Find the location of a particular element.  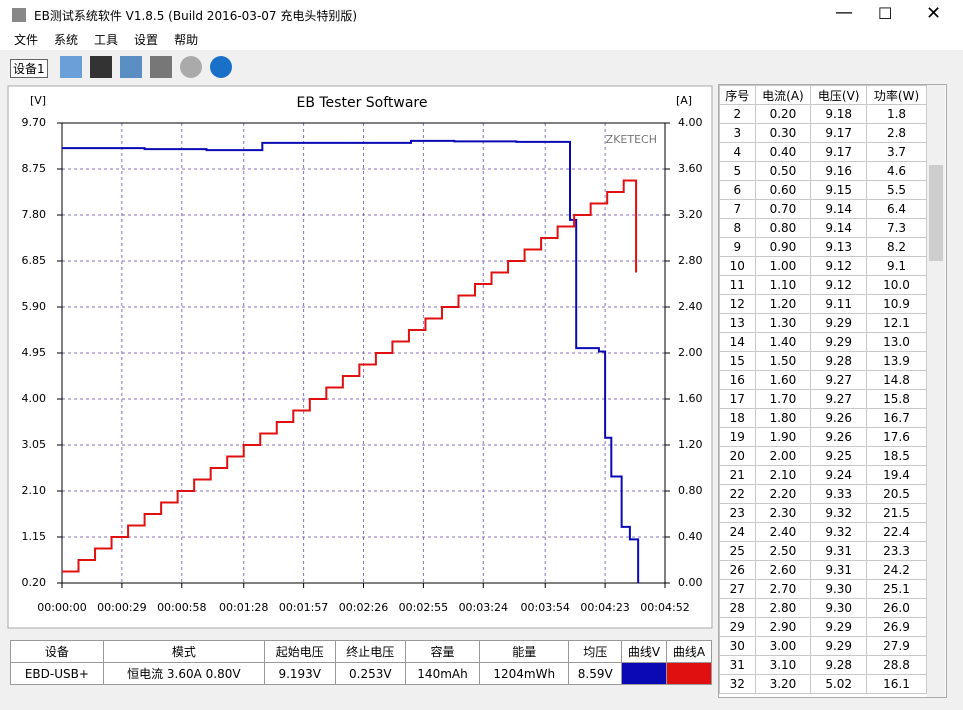

column-header: 序号 is located at coordinates (737, 95).